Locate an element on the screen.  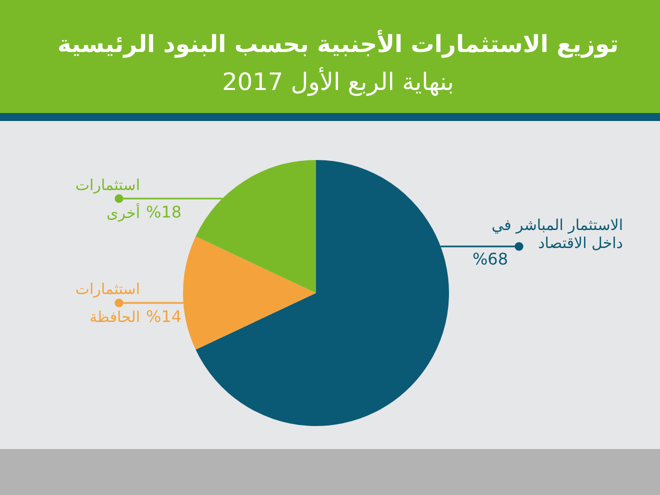
data-label: %68 is located at coordinates (490, 259).